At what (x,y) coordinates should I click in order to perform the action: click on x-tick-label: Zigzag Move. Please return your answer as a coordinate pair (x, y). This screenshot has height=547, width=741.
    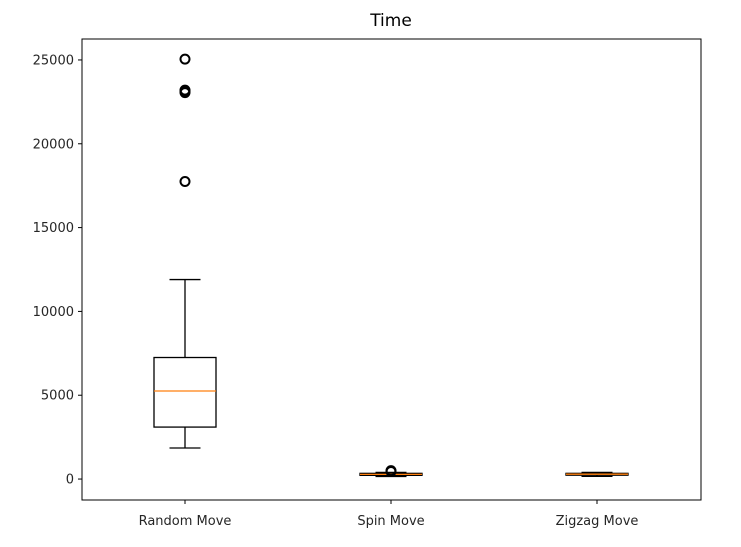
    Looking at the image, I should click on (597, 521).